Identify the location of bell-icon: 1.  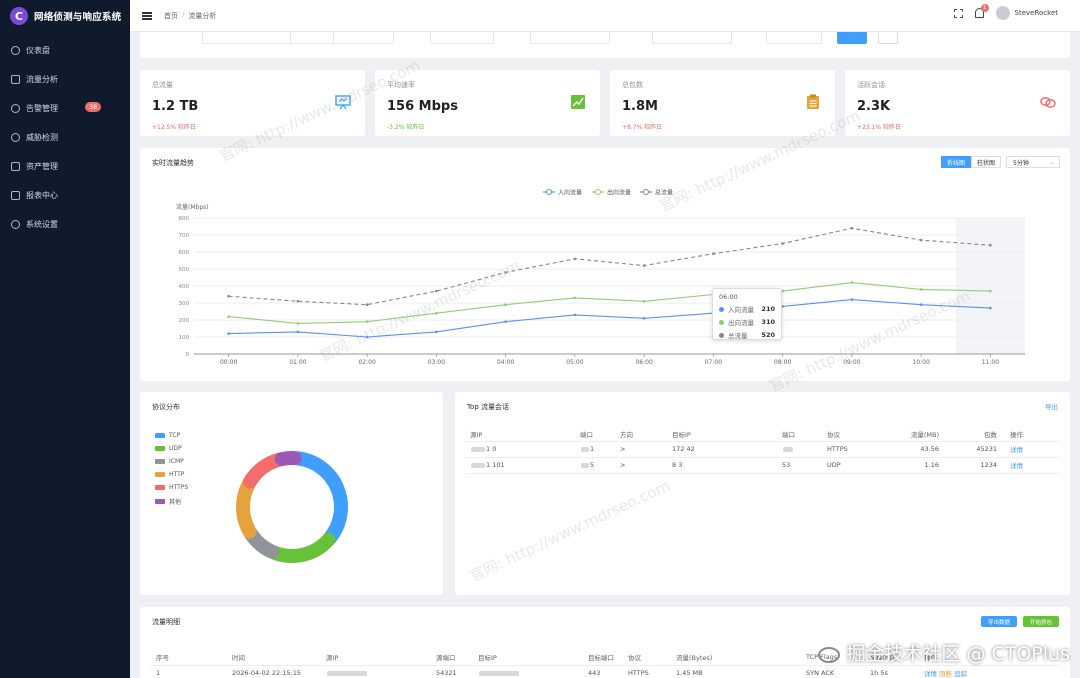
(981, 11).